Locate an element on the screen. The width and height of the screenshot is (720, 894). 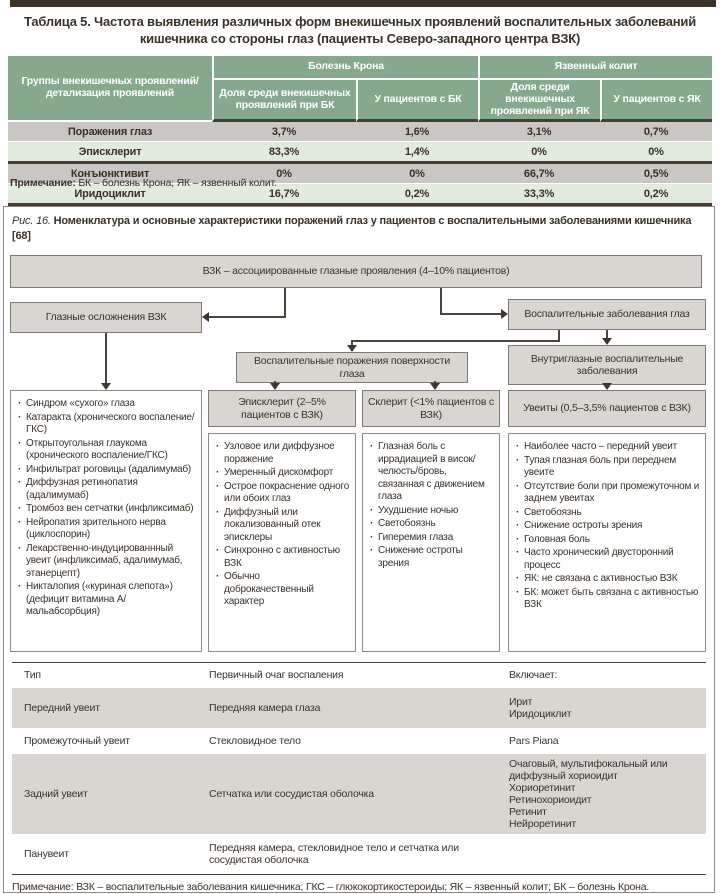
list-item: Умеренный дискомфорт is located at coordinates (283, 473).